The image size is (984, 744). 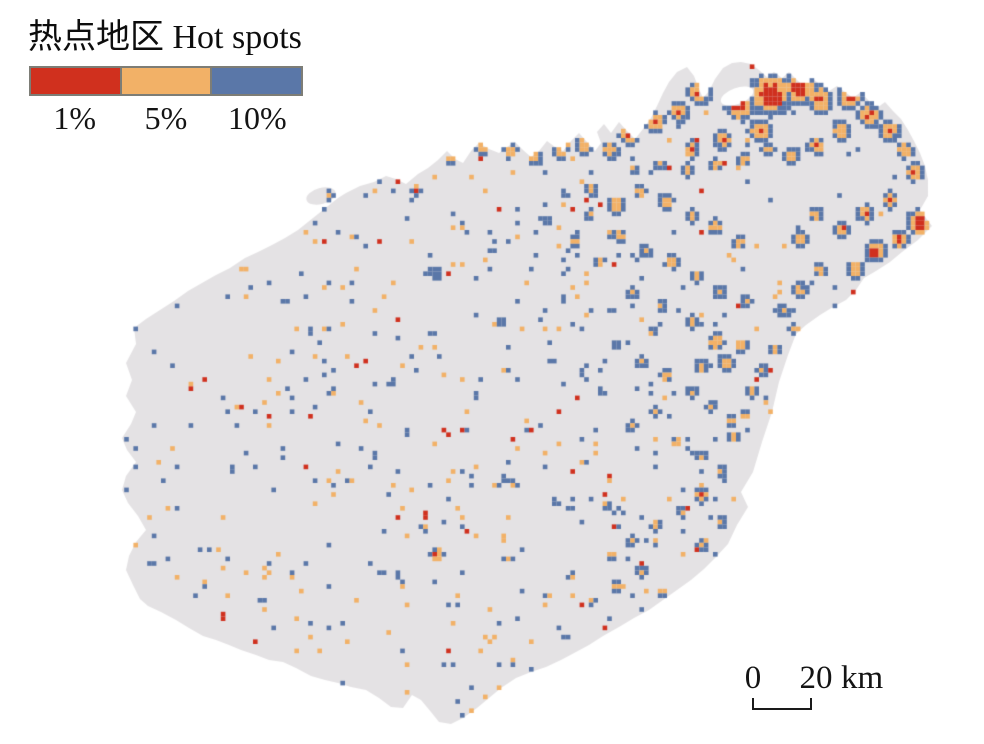 What do you see at coordinates (165, 37) in the screenshot?
I see `legend-title: 热点地区 Hot spots` at bounding box center [165, 37].